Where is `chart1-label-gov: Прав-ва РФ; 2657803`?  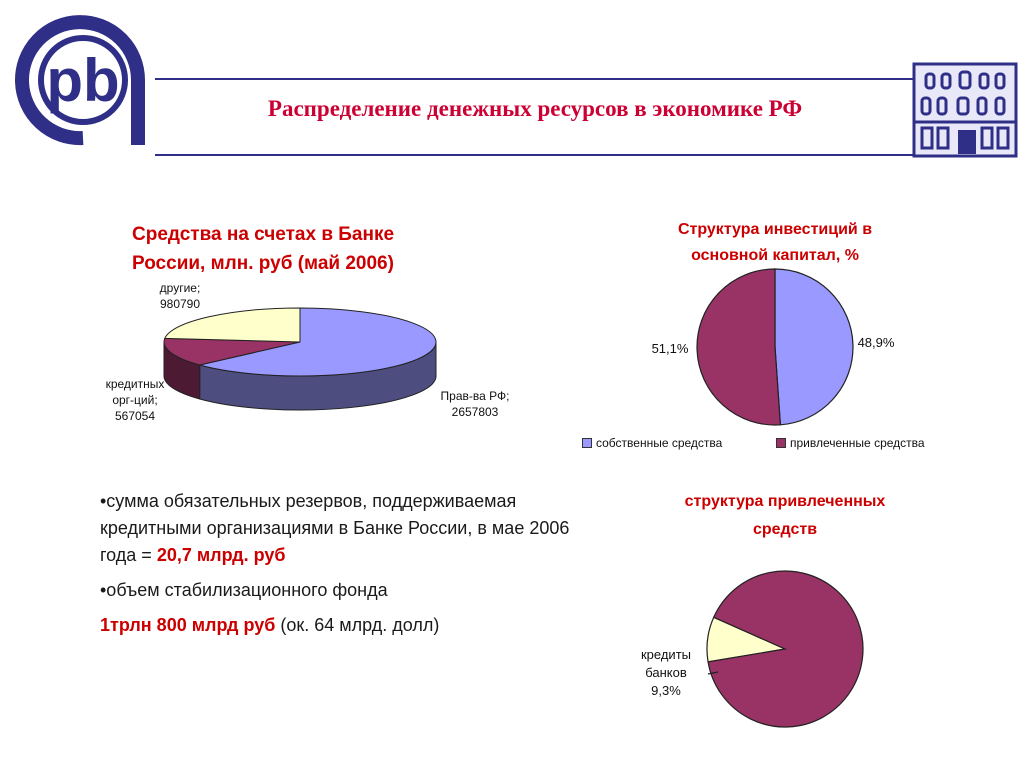
chart1-label-gov: Прав-ва РФ; 2657803 is located at coordinates (475, 404).